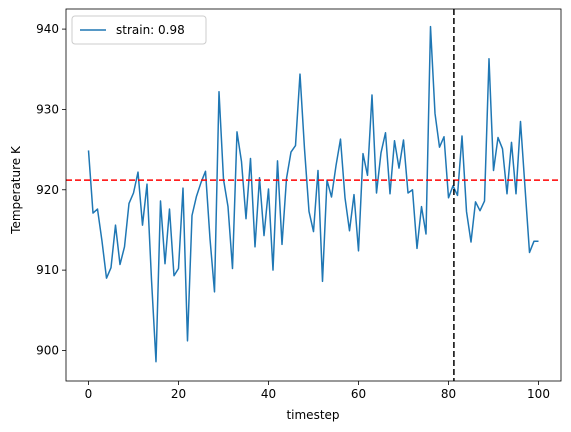  I want to click on x-tick-label: 20, so click(178, 394).